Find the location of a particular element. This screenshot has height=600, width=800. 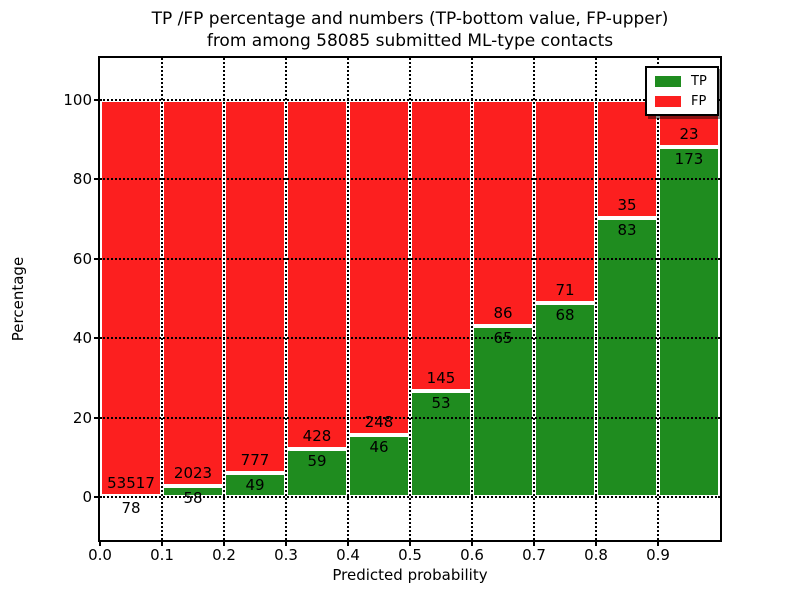

x-tick-label: 0.9 is located at coordinates (658, 555).